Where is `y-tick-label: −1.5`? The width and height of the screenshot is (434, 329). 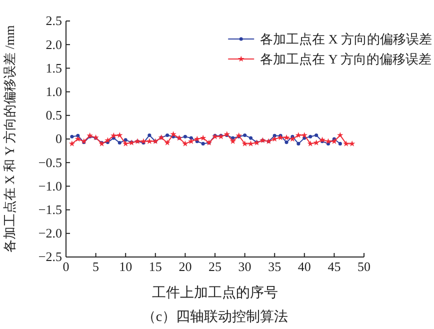 y-tick-label: −1.5 is located at coordinates (50, 209).